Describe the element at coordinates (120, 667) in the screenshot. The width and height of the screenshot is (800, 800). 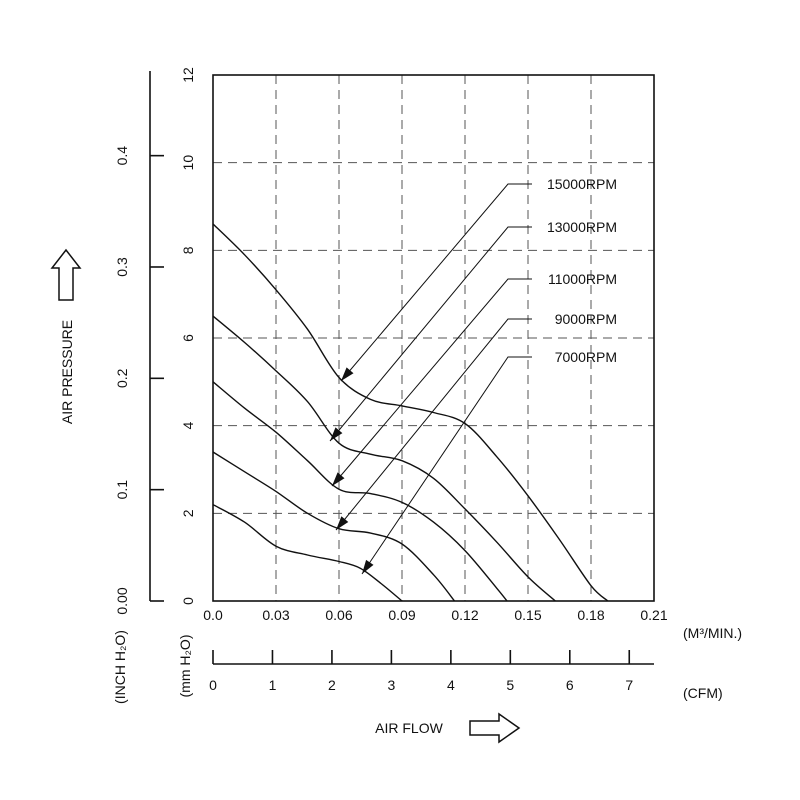
I see `inch-unit-label: (INCH H₂O)` at that location.